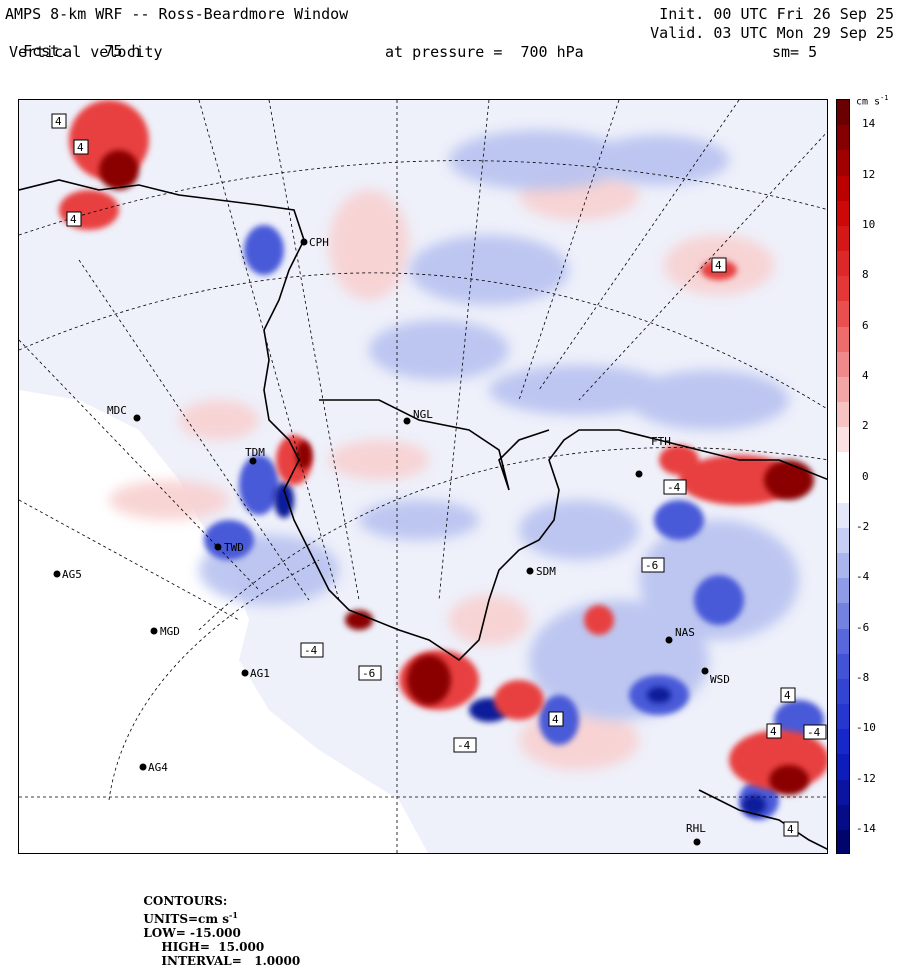  Describe the element at coordinates (158, 767) in the screenshot. I see `svg-text: AG4` at that location.